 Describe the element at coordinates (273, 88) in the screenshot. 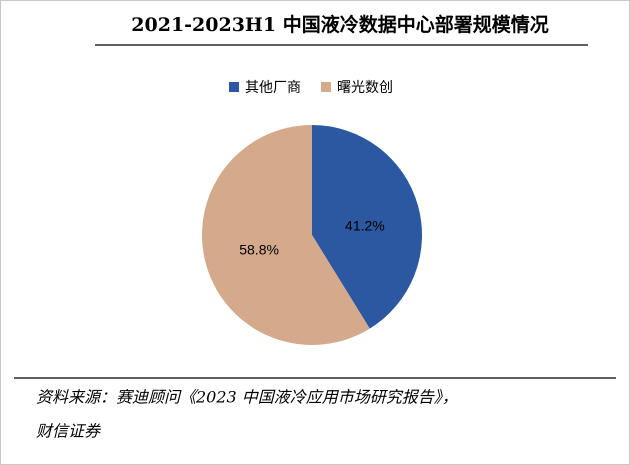

I see `legend-label: 其他厂商` at that location.